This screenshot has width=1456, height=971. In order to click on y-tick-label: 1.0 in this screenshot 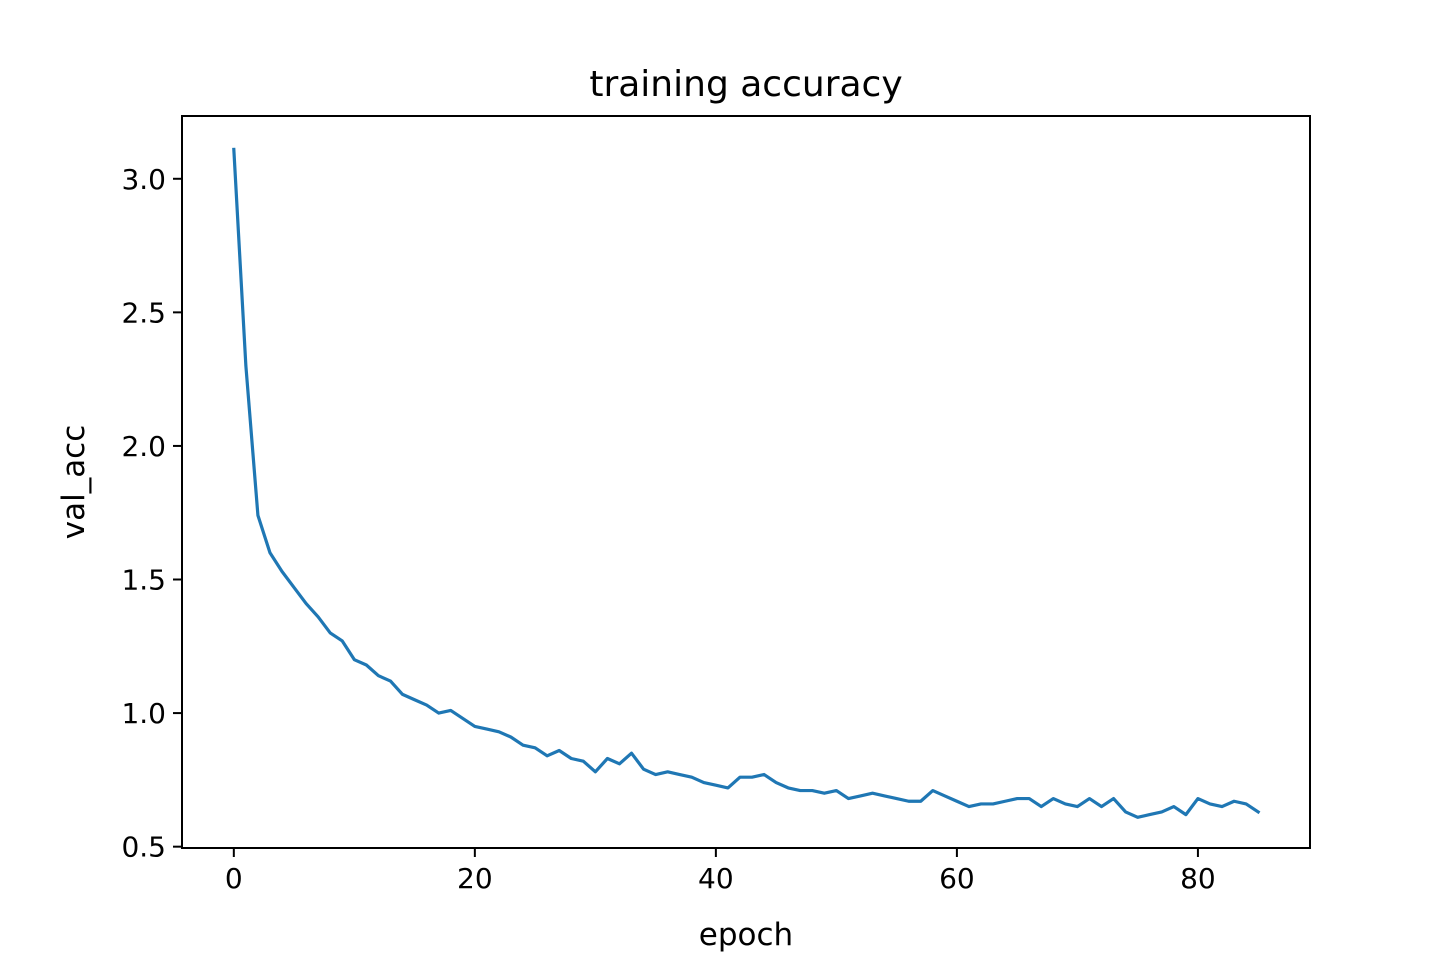, I will do `click(143, 713)`.